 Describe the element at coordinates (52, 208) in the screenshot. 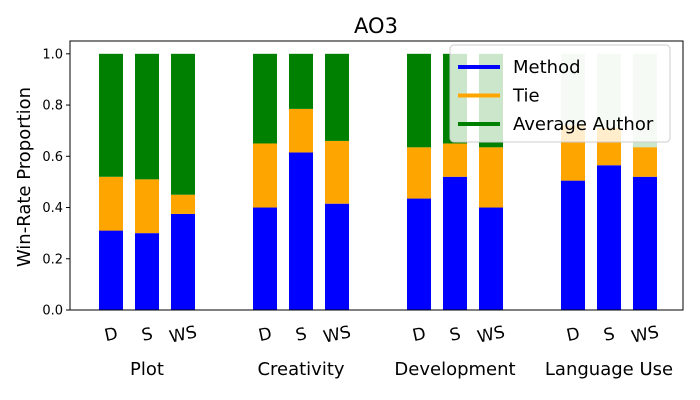

I see `y-tick-label: 0.4` at that location.